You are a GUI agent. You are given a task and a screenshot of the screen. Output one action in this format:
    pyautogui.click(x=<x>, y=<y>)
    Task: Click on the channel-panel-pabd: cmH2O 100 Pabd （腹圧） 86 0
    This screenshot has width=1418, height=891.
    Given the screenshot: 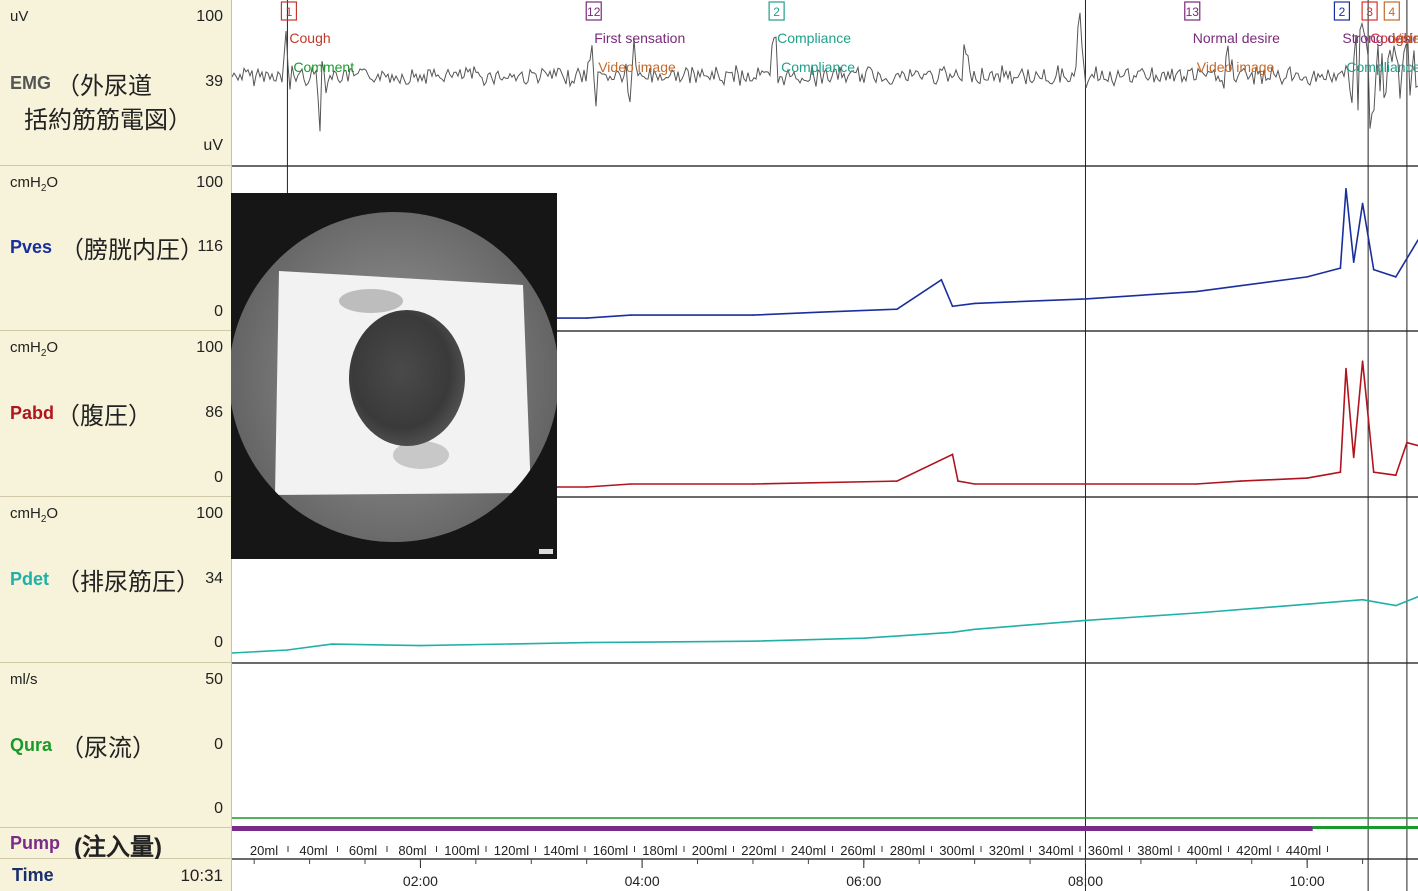 What is the action you would take?
    pyautogui.click(x=116, y=414)
    